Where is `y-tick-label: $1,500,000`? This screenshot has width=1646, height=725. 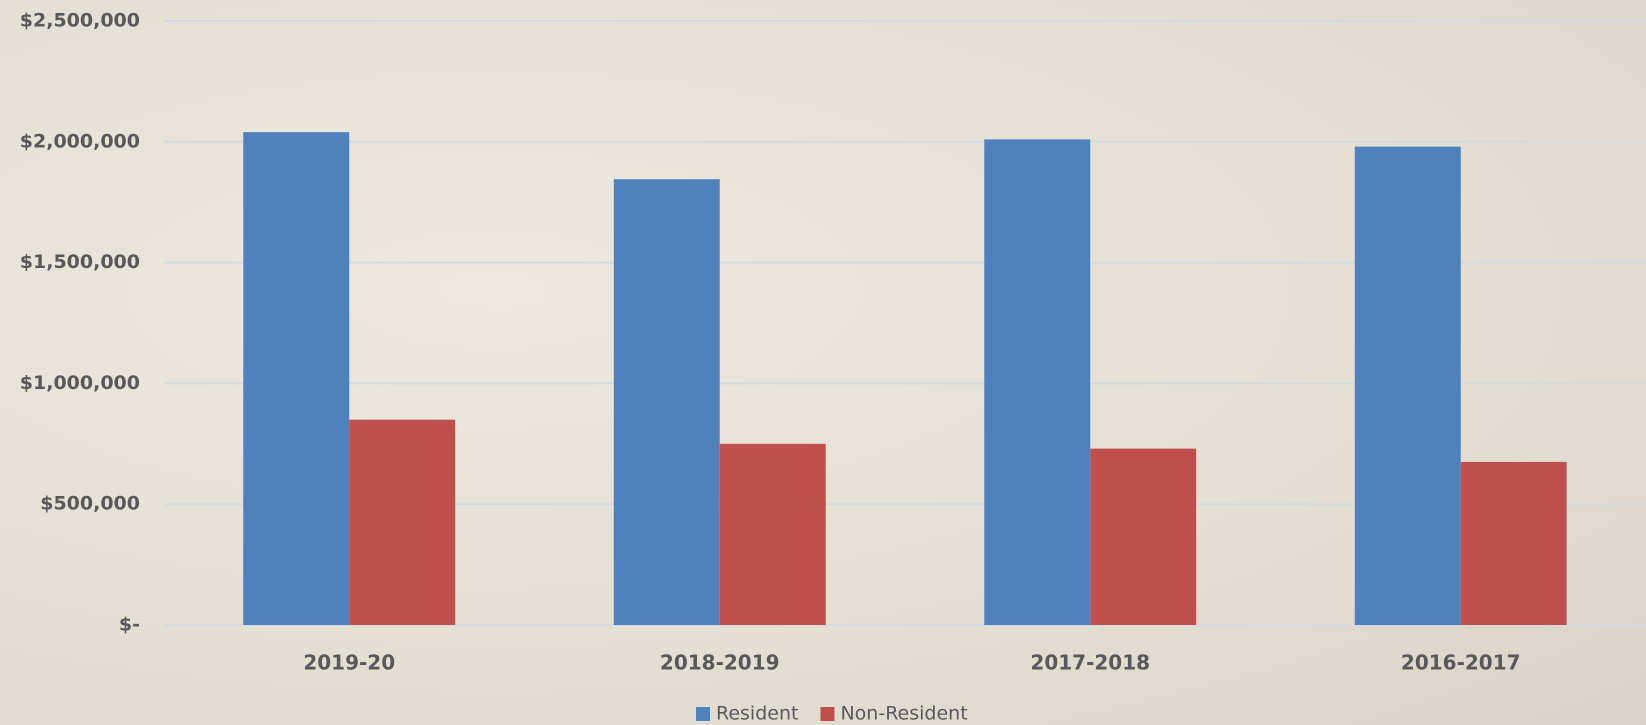 y-tick-label: $1,500,000 is located at coordinates (80, 262).